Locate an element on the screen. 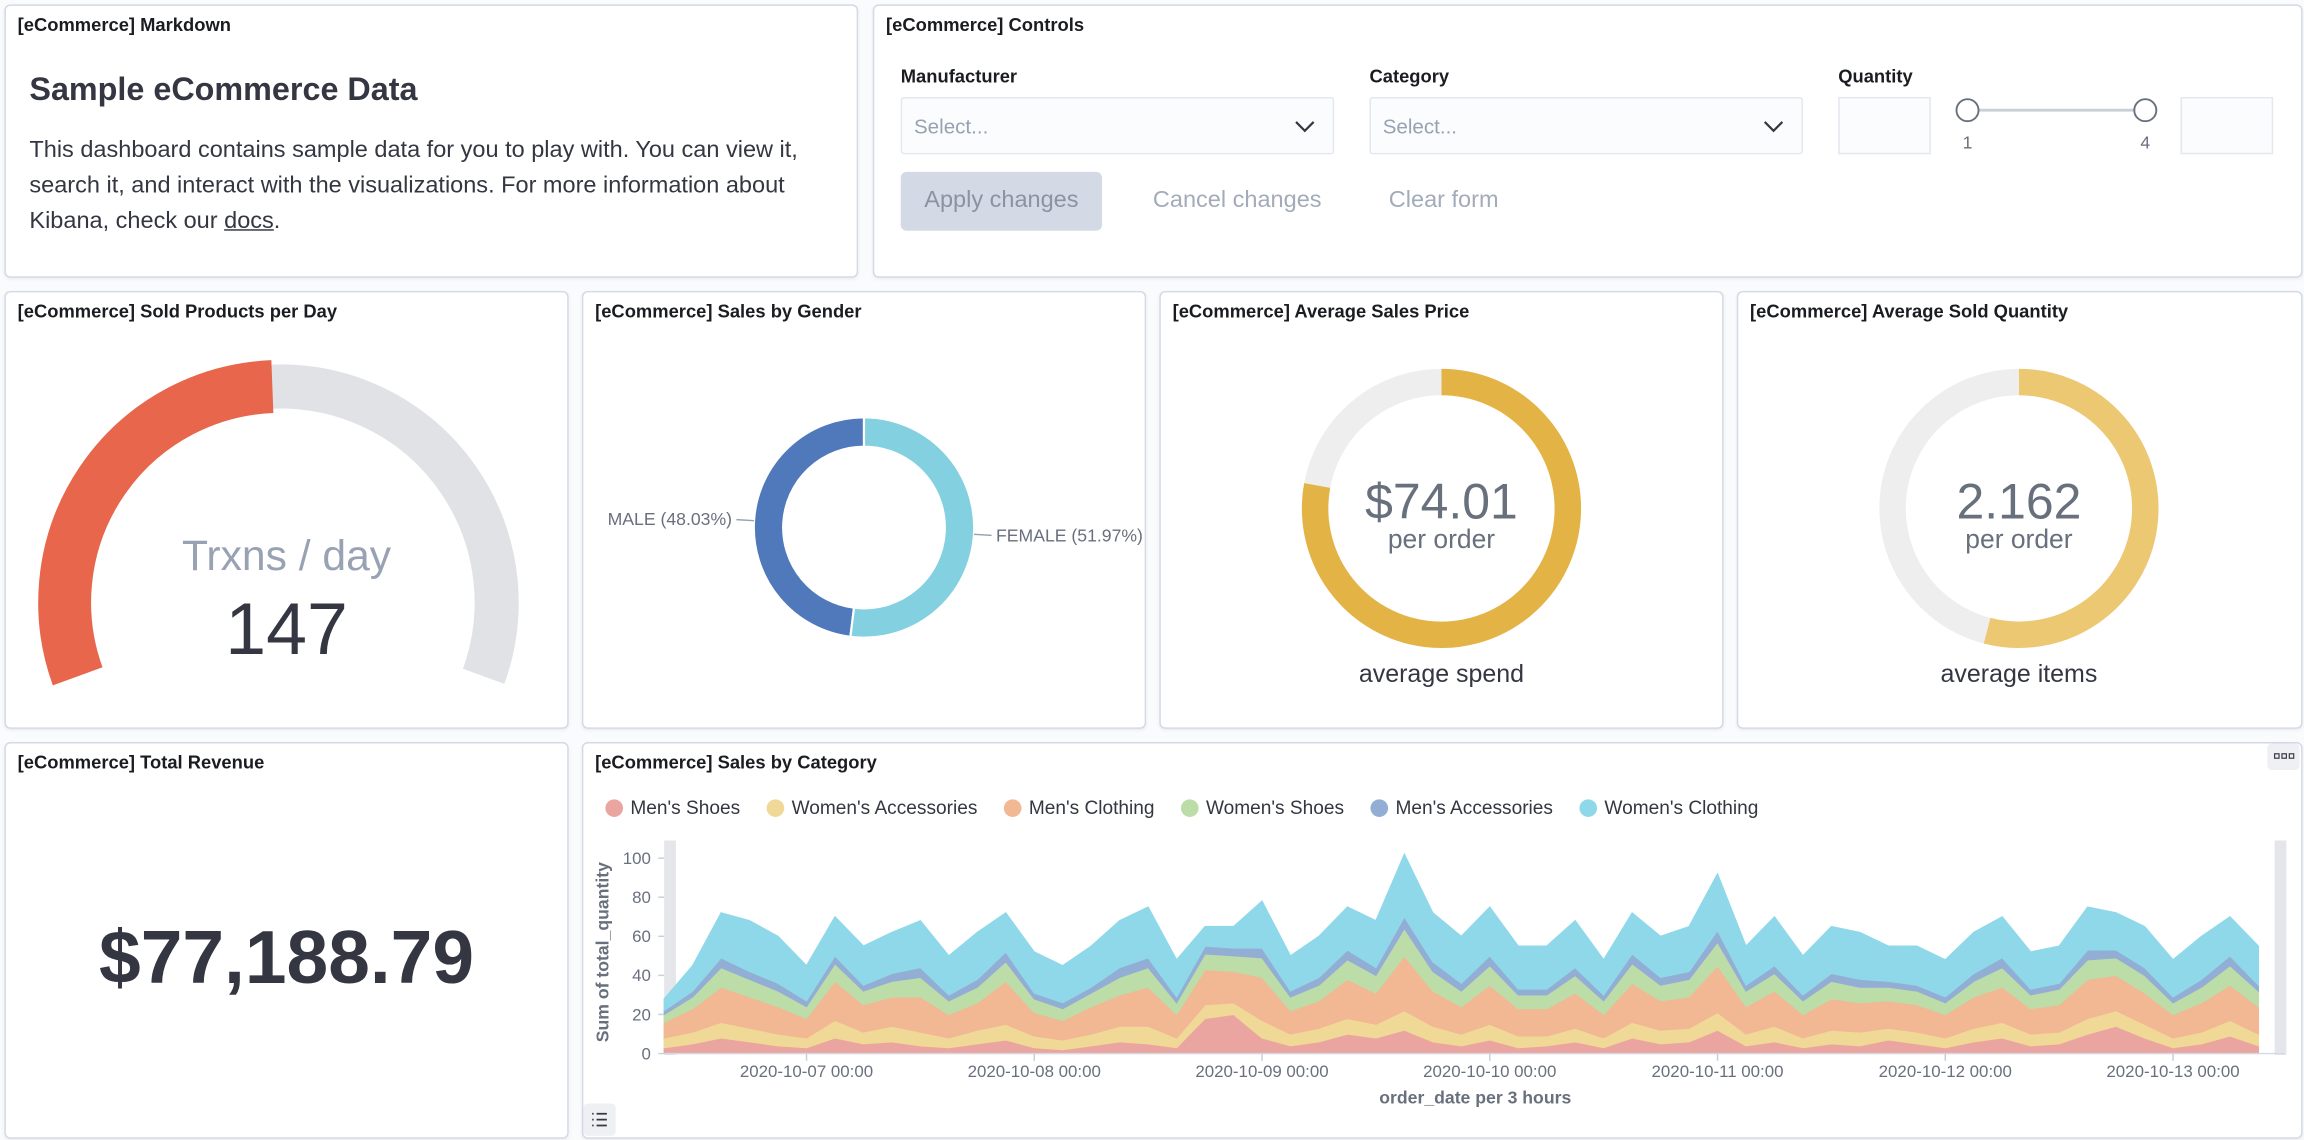 The height and width of the screenshot is (1140, 2304). panel-title: [eCommerce] Markdown is located at coordinates (124, 25).